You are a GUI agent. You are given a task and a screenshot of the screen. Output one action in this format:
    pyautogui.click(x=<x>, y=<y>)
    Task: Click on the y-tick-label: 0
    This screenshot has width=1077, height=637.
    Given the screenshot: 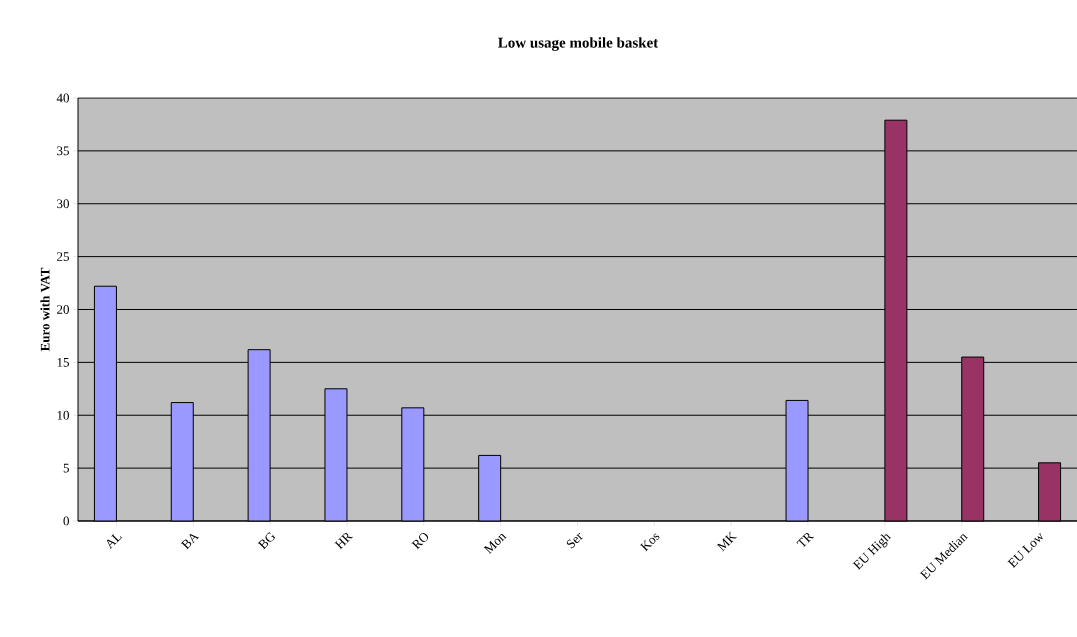 What is the action you would take?
    pyautogui.click(x=66, y=521)
    